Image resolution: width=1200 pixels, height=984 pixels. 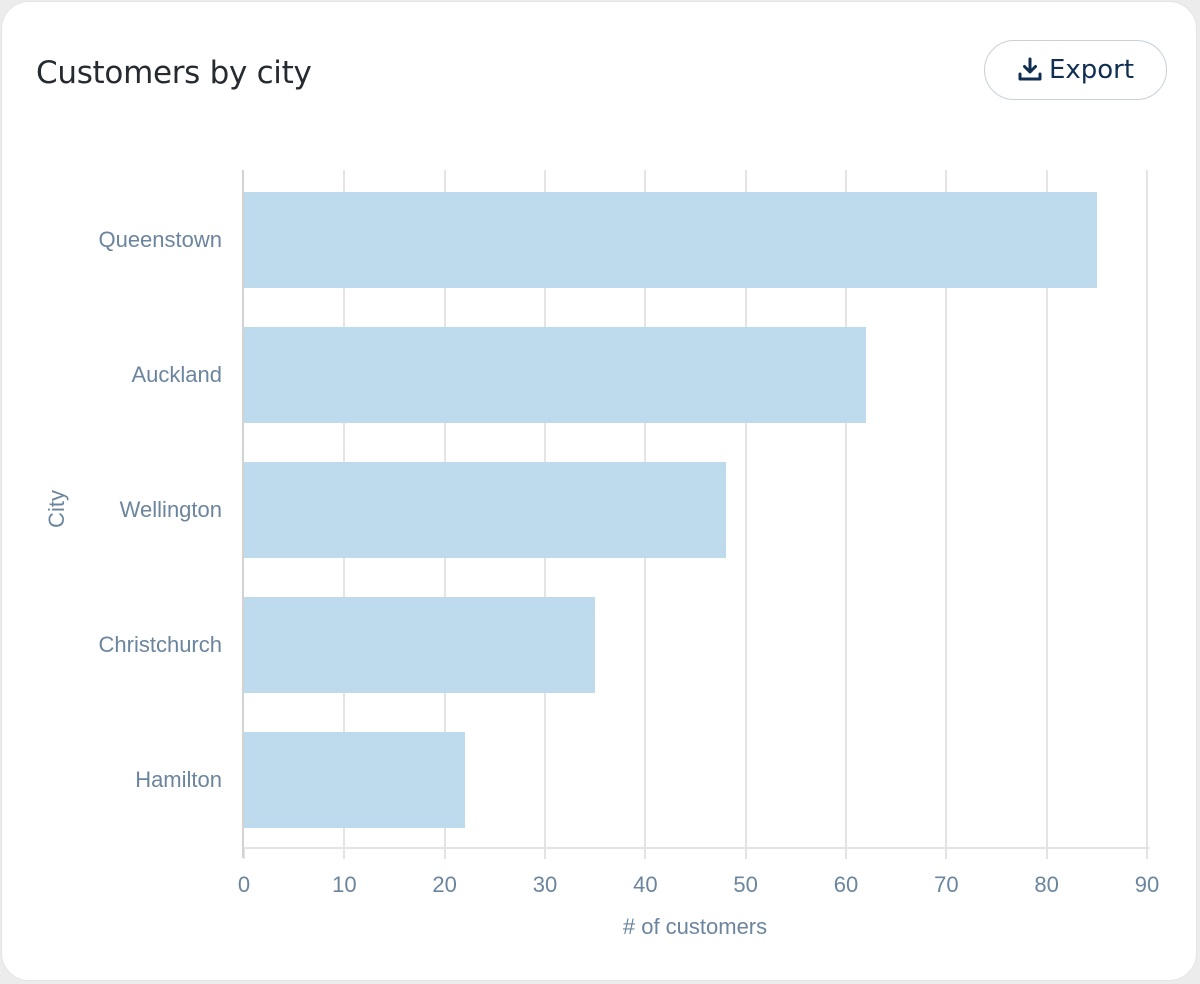 What do you see at coordinates (695, 848) in the screenshot?
I see `x-axis-line` at bounding box center [695, 848].